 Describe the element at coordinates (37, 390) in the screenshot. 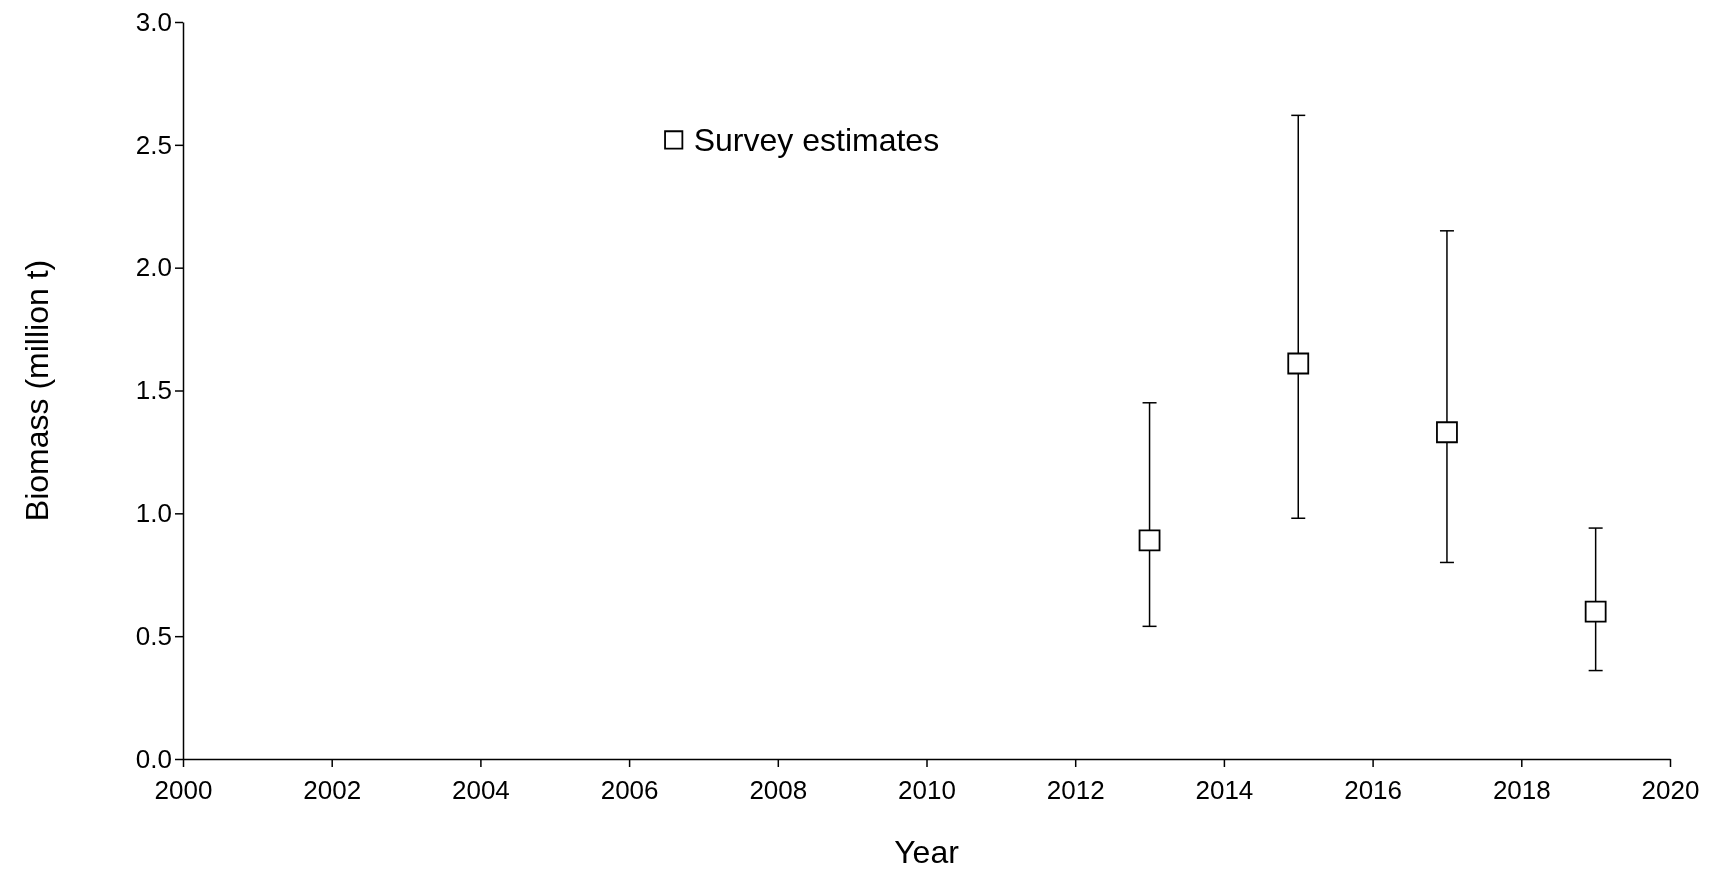

I see `y-axis-title: Biomass (million t)` at that location.